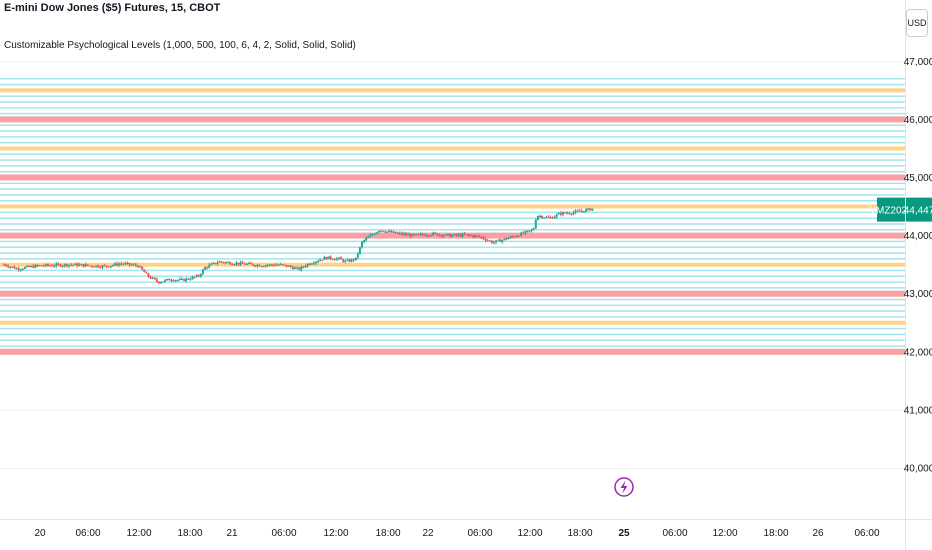 The width and height of the screenshot is (932, 550). What do you see at coordinates (891, 209) in the screenshot?
I see `symbol-badge` at bounding box center [891, 209].